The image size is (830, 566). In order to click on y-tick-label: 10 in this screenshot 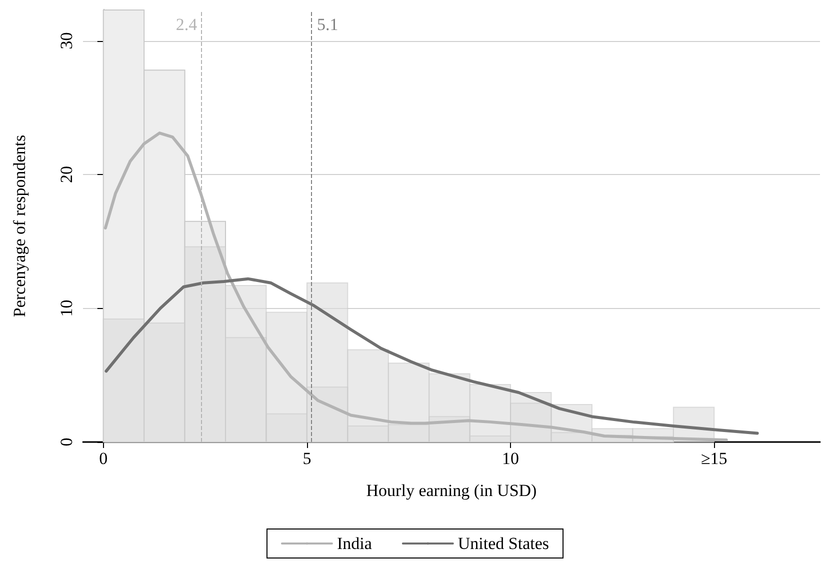, I will do `click(66, 308)`.